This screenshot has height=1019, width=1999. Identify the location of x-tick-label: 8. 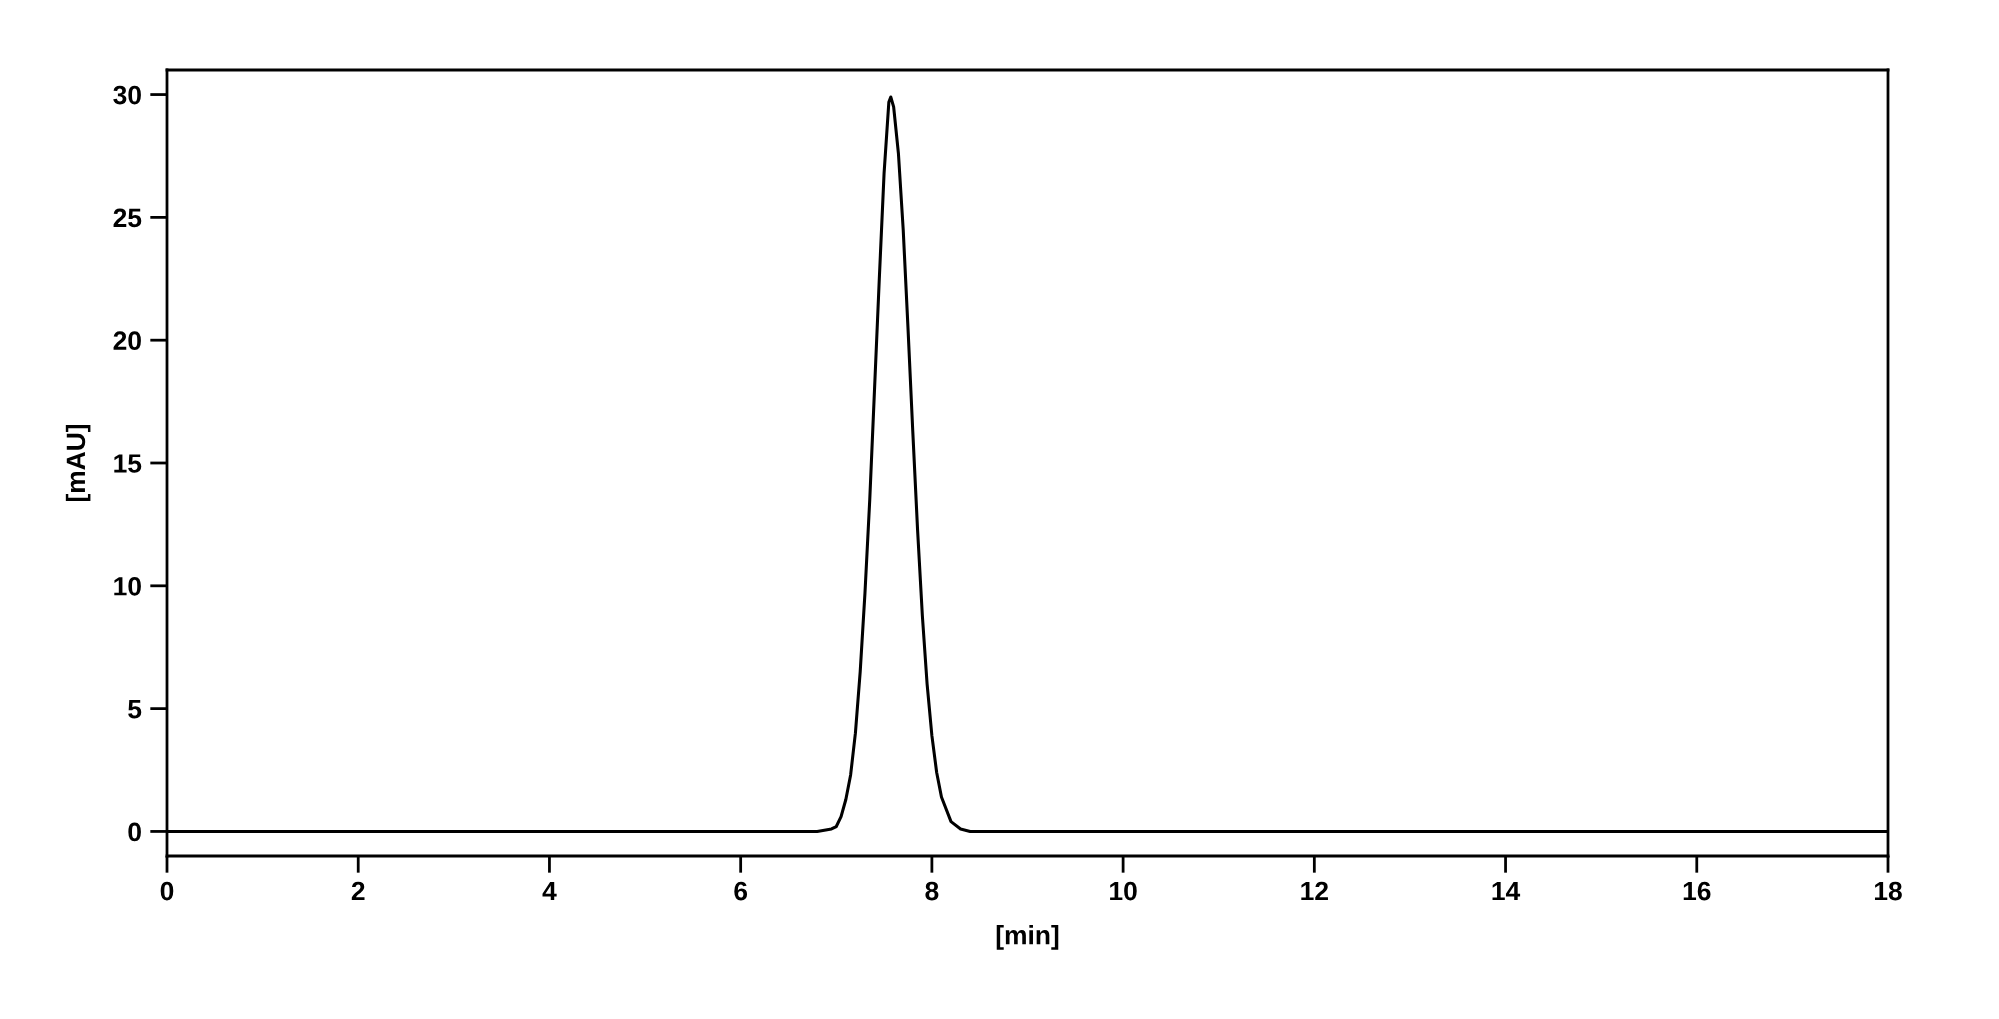
(932, 891).